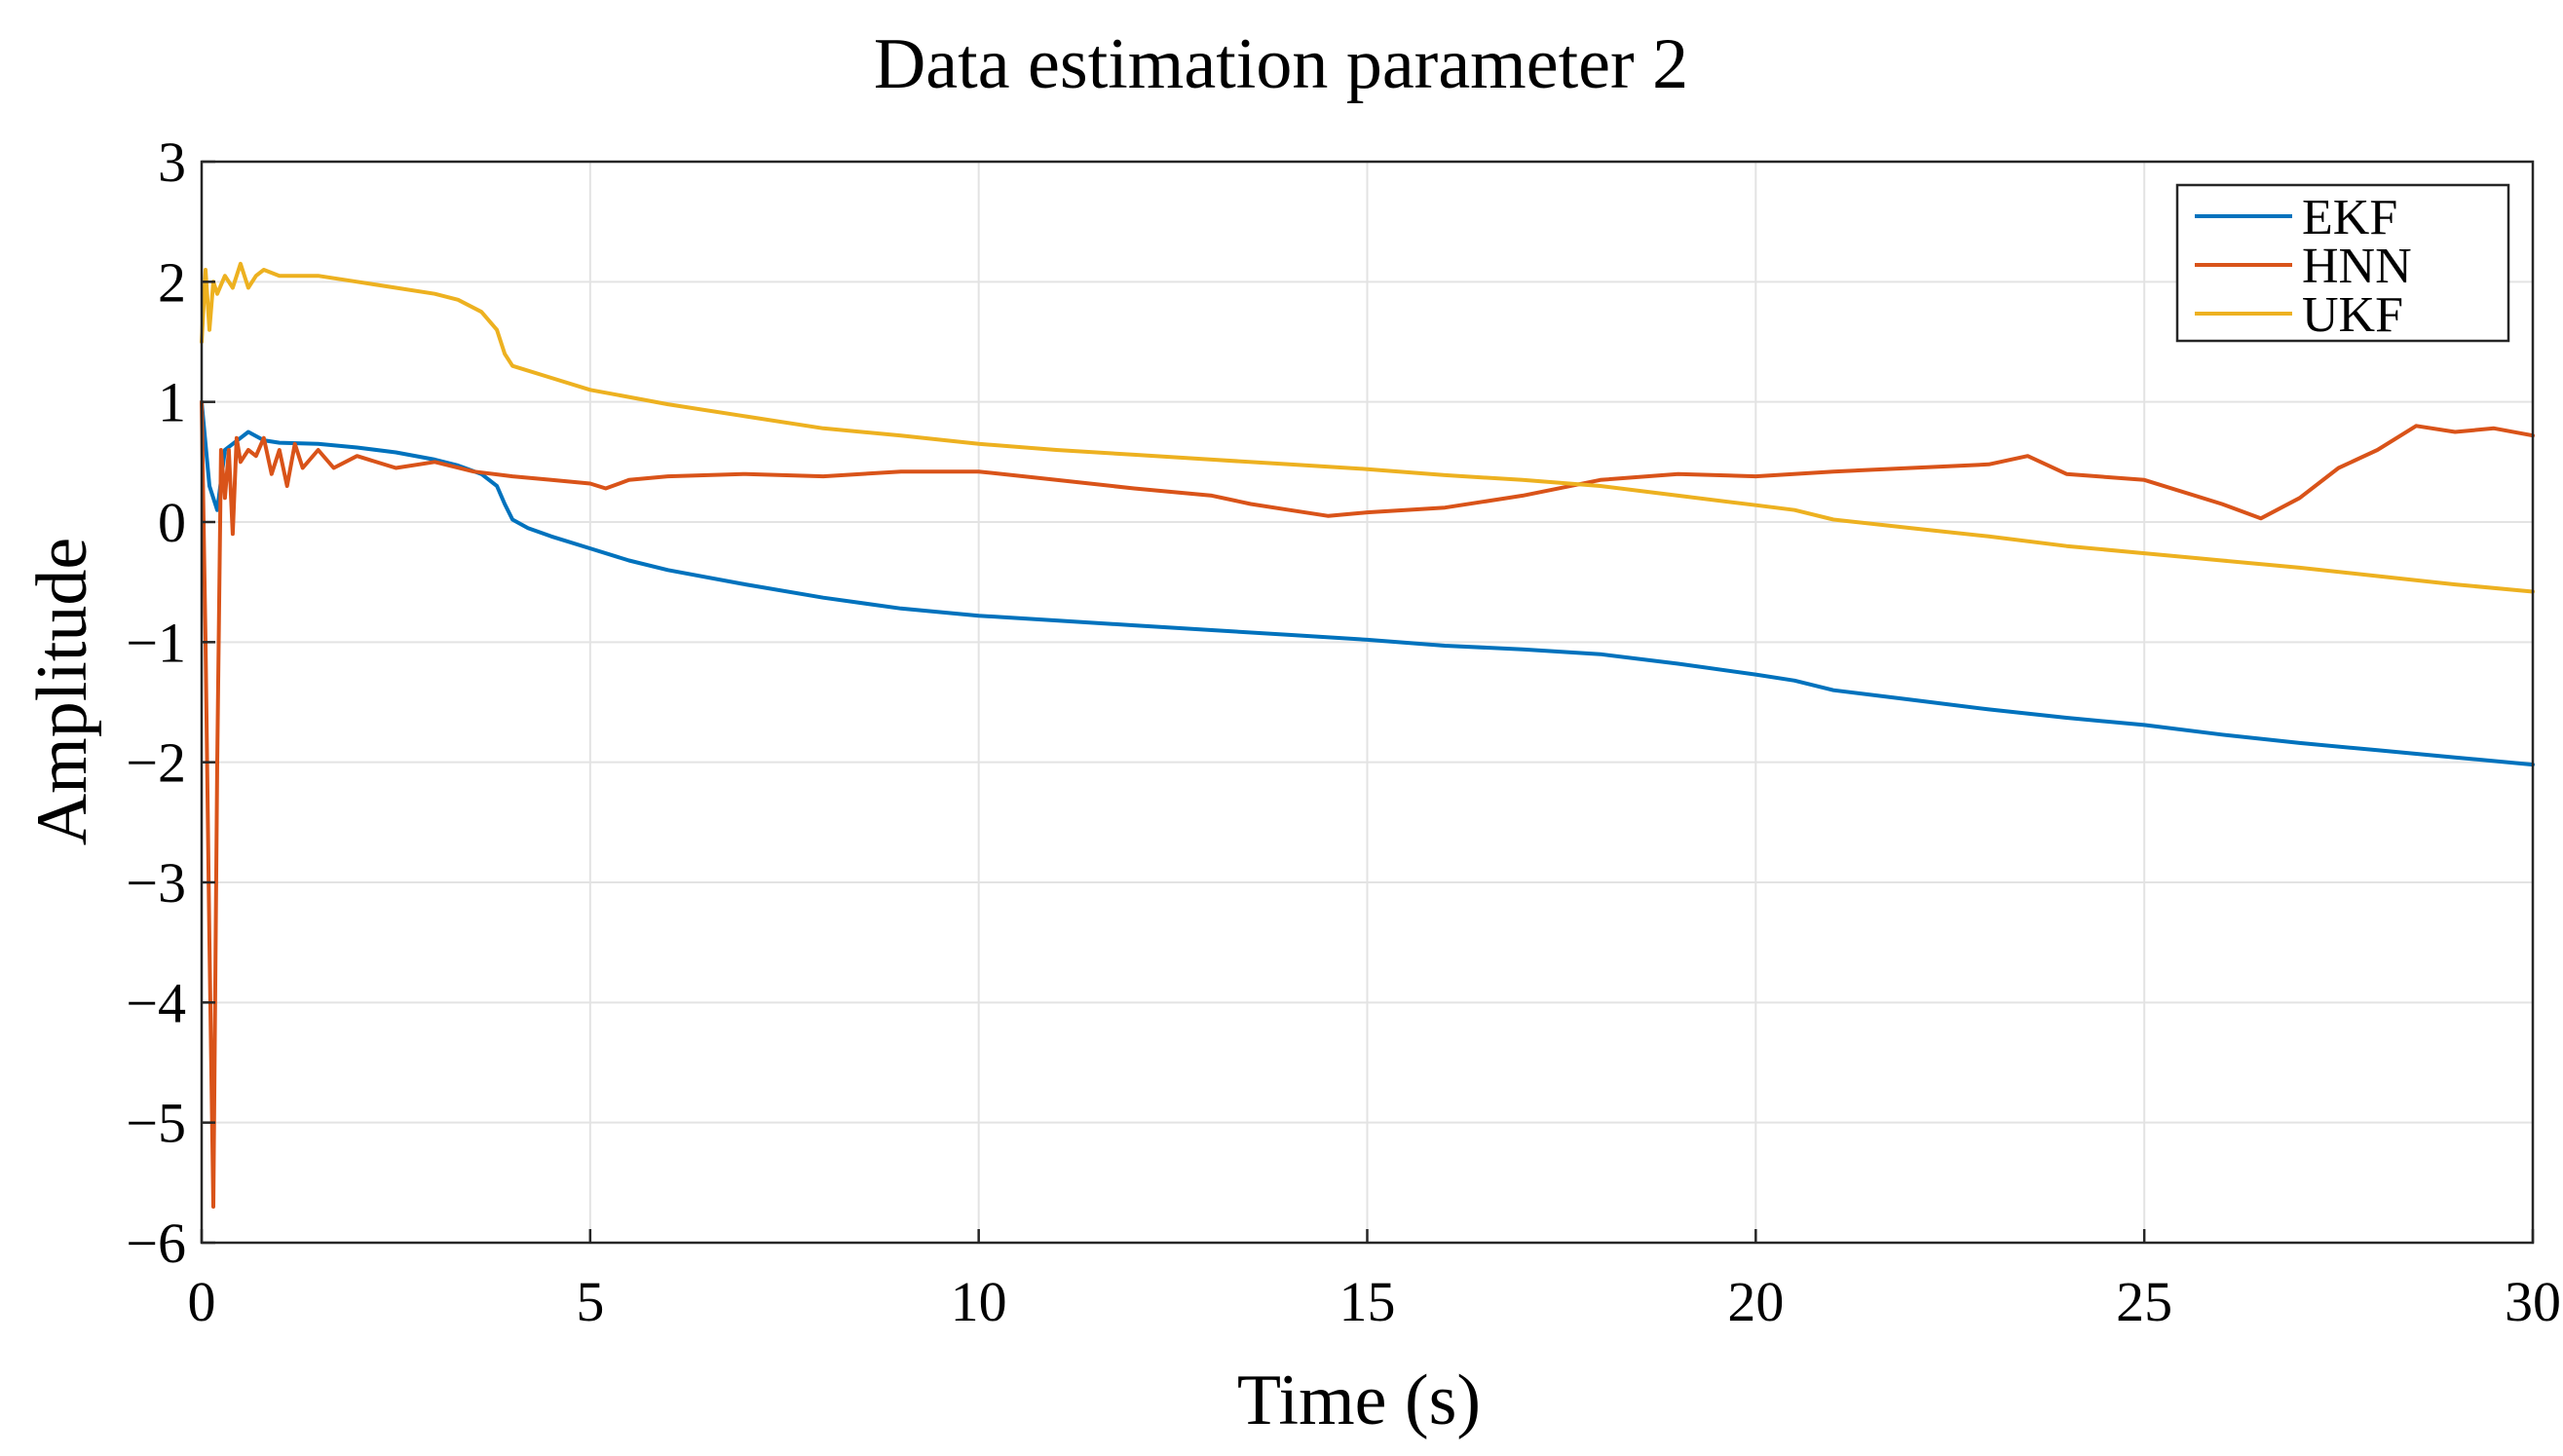 Image resolution: width=2563 pixels, height=1456 pixels. I want to click on y-tick-label: −4, so click(156, 1002).